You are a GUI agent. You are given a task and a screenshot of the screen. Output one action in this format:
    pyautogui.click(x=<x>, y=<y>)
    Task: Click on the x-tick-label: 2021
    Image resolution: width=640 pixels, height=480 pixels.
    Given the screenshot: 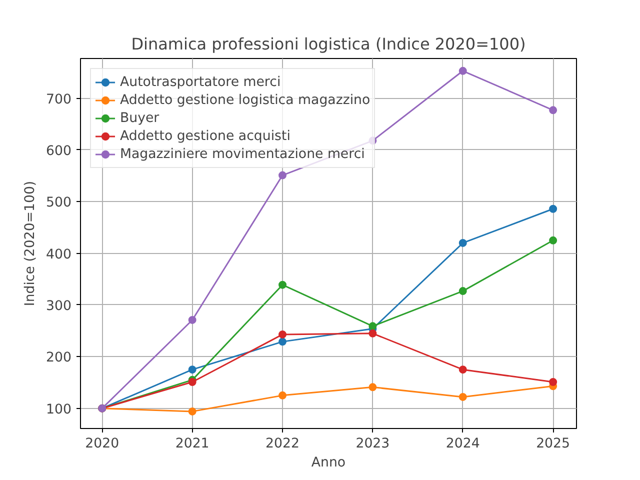 What is the action you would take?
    pyautogui.click(x=192, y=444)
    